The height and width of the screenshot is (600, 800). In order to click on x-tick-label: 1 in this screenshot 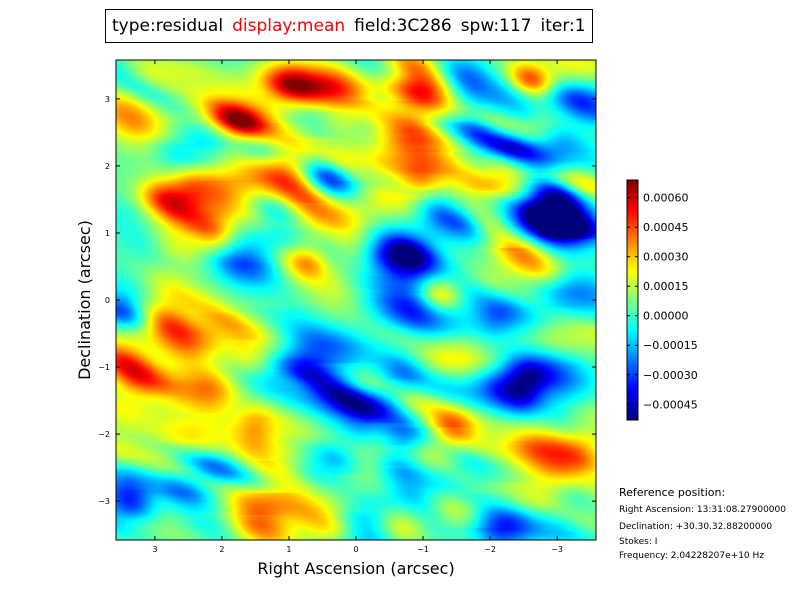, I will do `click(288, 549)`.